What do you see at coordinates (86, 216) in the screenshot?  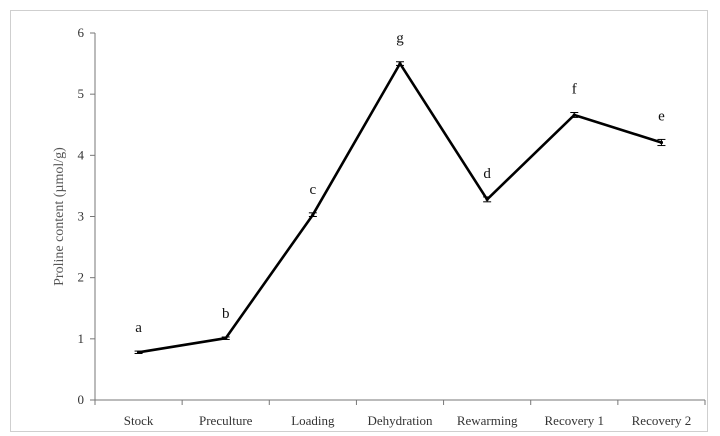 I see `y-ticks: 0 1 2 3 4 5 6` at bounding box center [86, 216].